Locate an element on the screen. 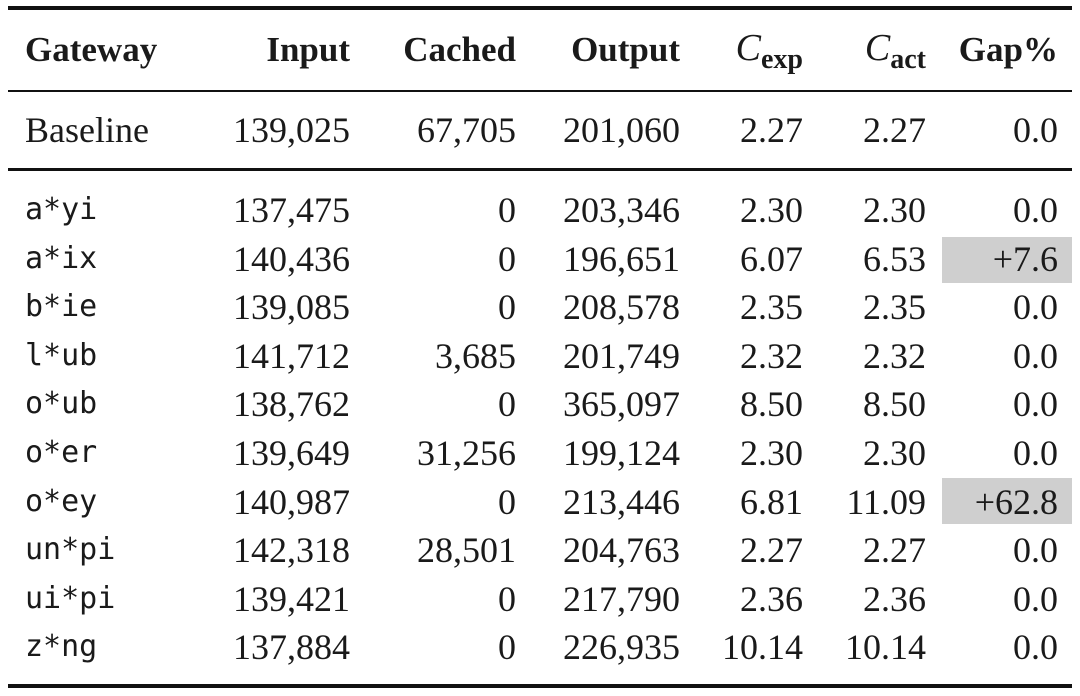 The height and width of the screenshot is (696, 1080). cell: 11.09 is located at coordinates (886, 501).